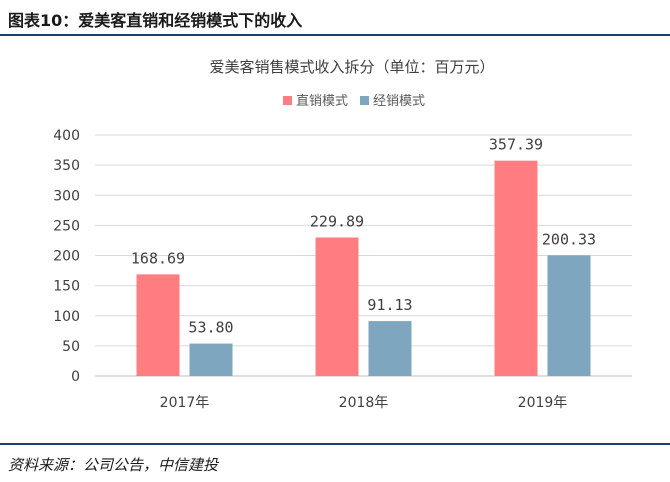  What do you see at coordinates (43, 20) in the screenshot?
I see `figure-label: 图表10：` at bounding box center [43, 20].